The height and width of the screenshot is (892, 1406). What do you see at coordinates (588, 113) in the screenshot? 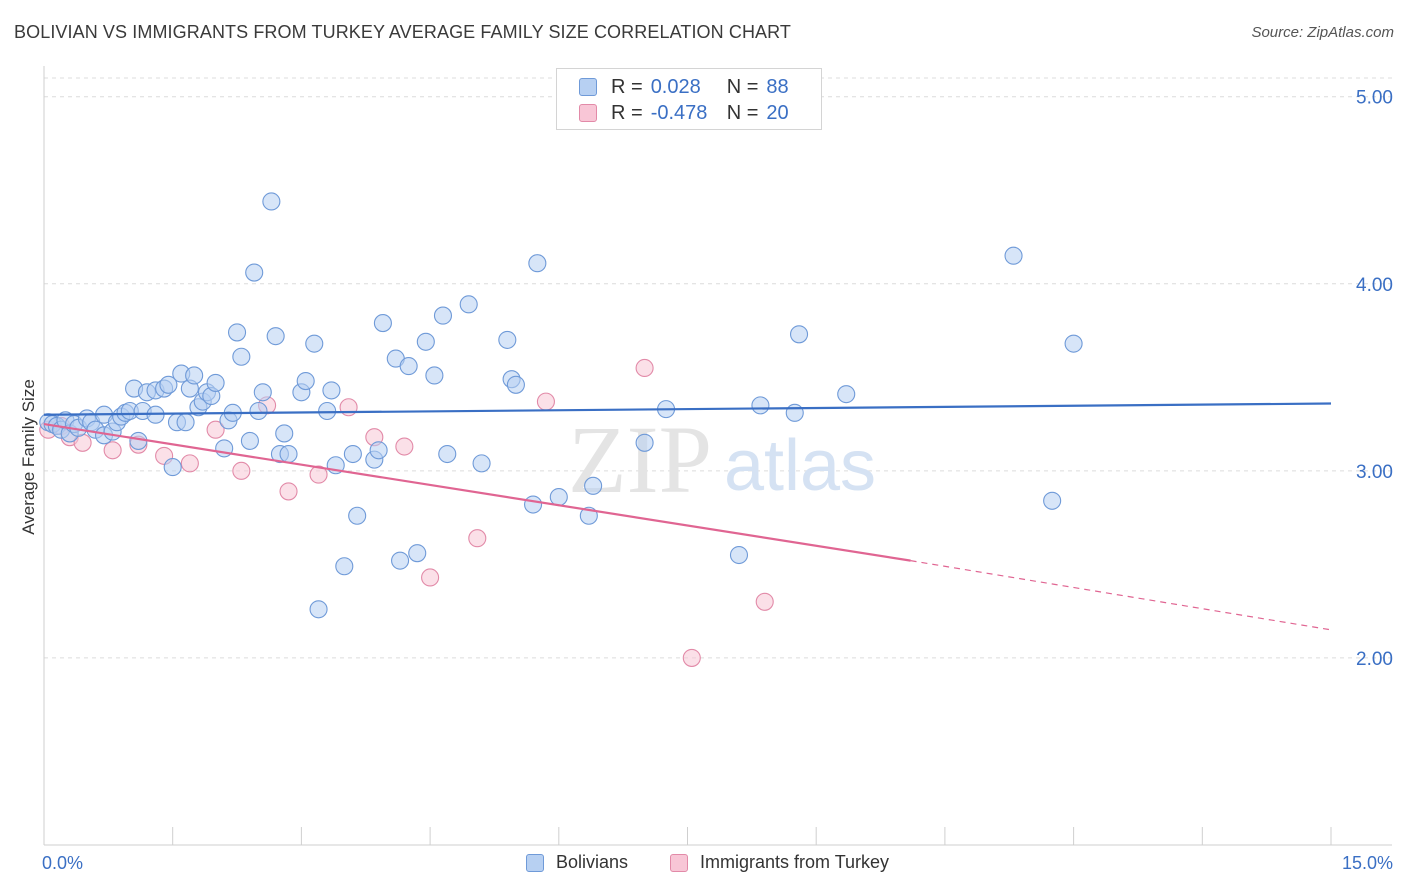
I see `legend-swatch-turkey` at bounding box center [588, 113].